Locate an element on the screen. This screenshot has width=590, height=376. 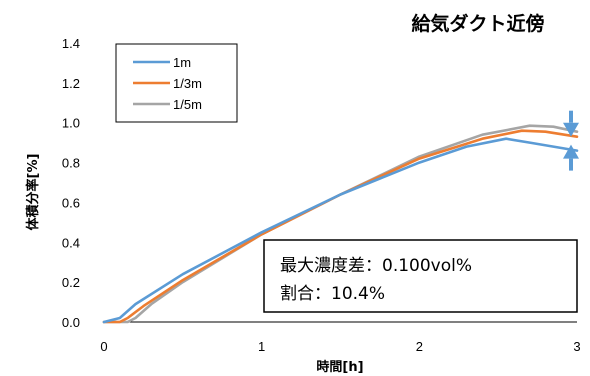
annotation-frame is located at coordinates (420, 276).